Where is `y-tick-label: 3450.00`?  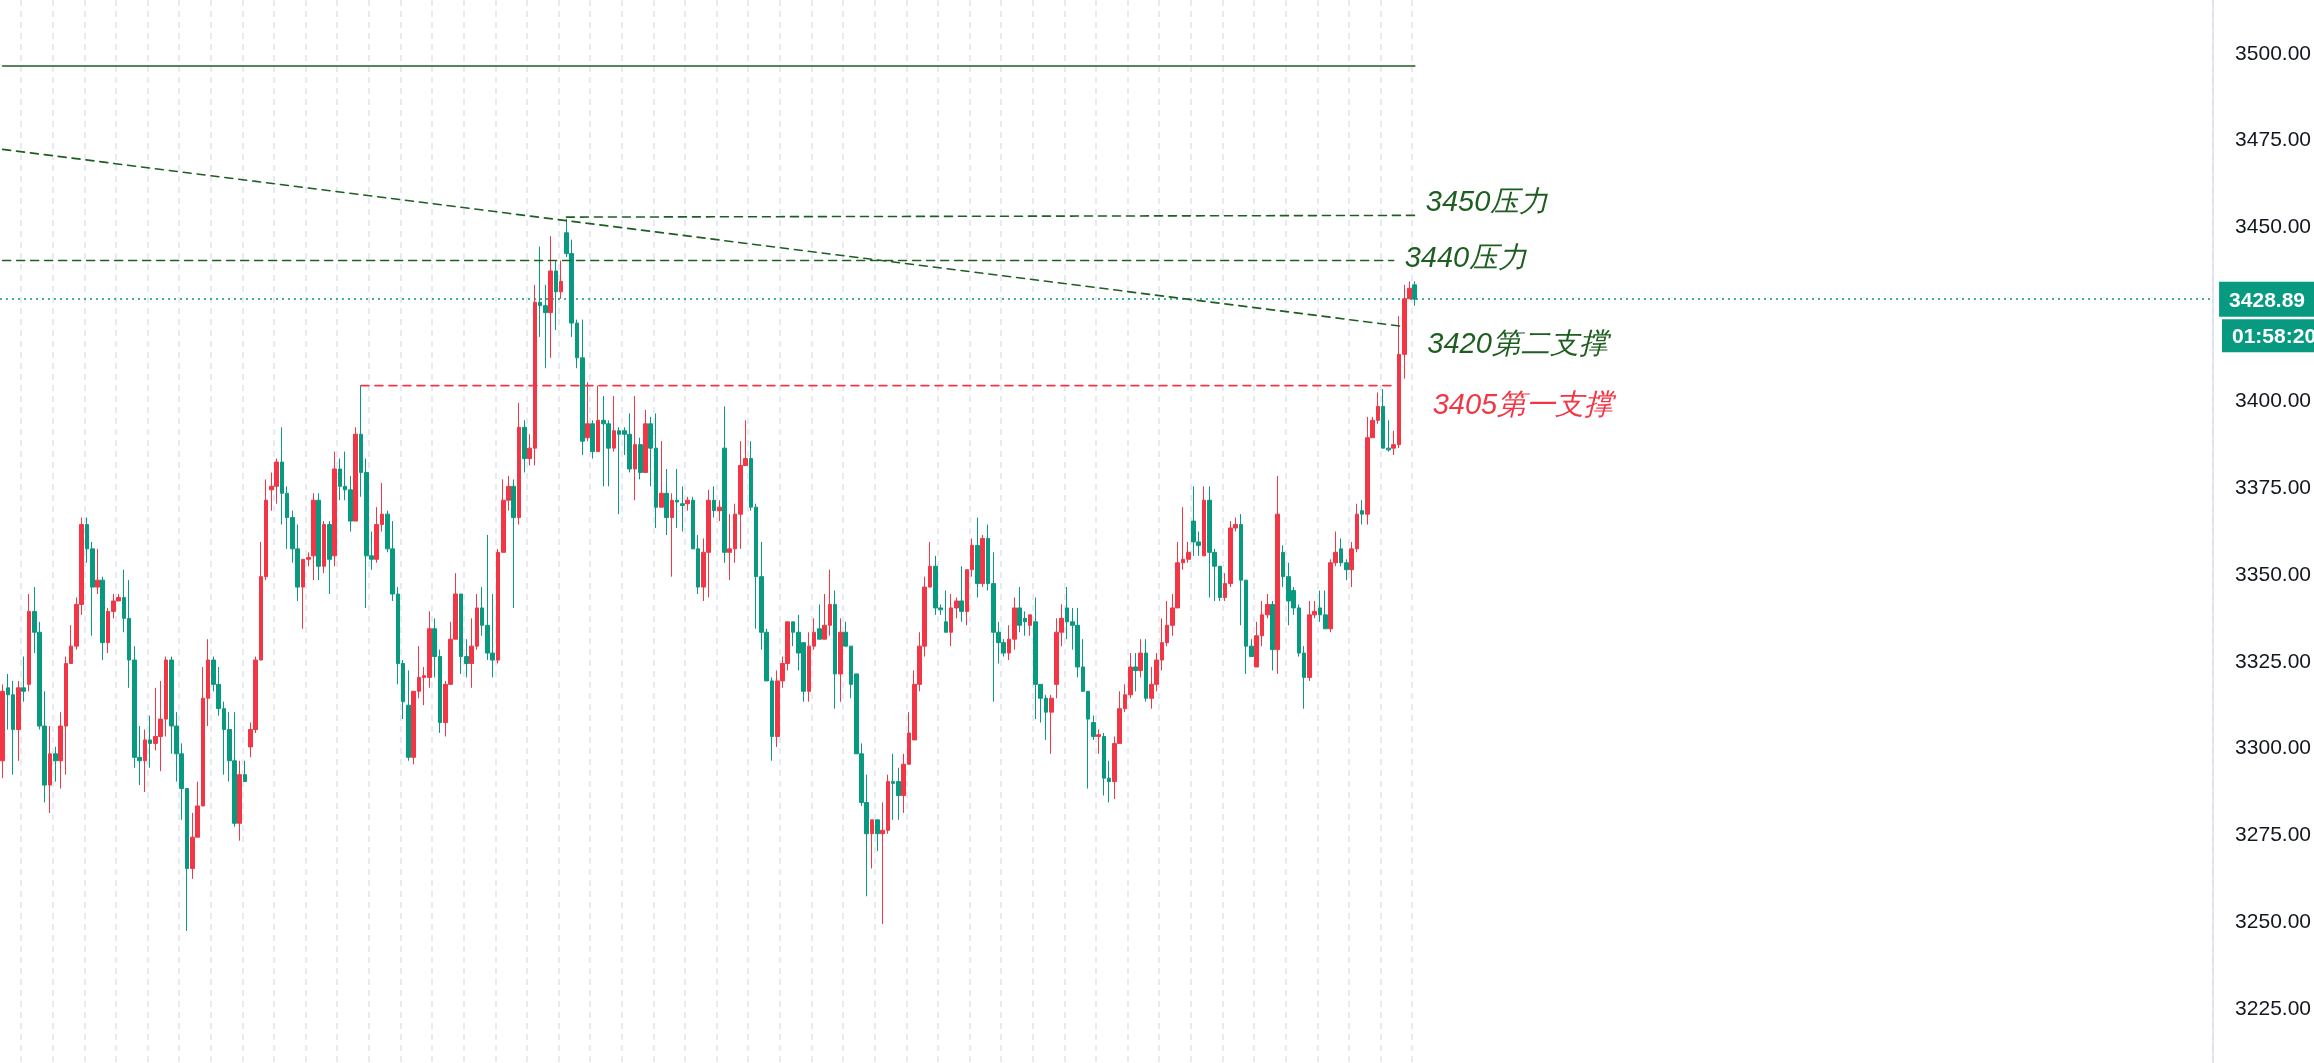 y-tick-label: 3450.00 is located at coordinates (2273, 226).